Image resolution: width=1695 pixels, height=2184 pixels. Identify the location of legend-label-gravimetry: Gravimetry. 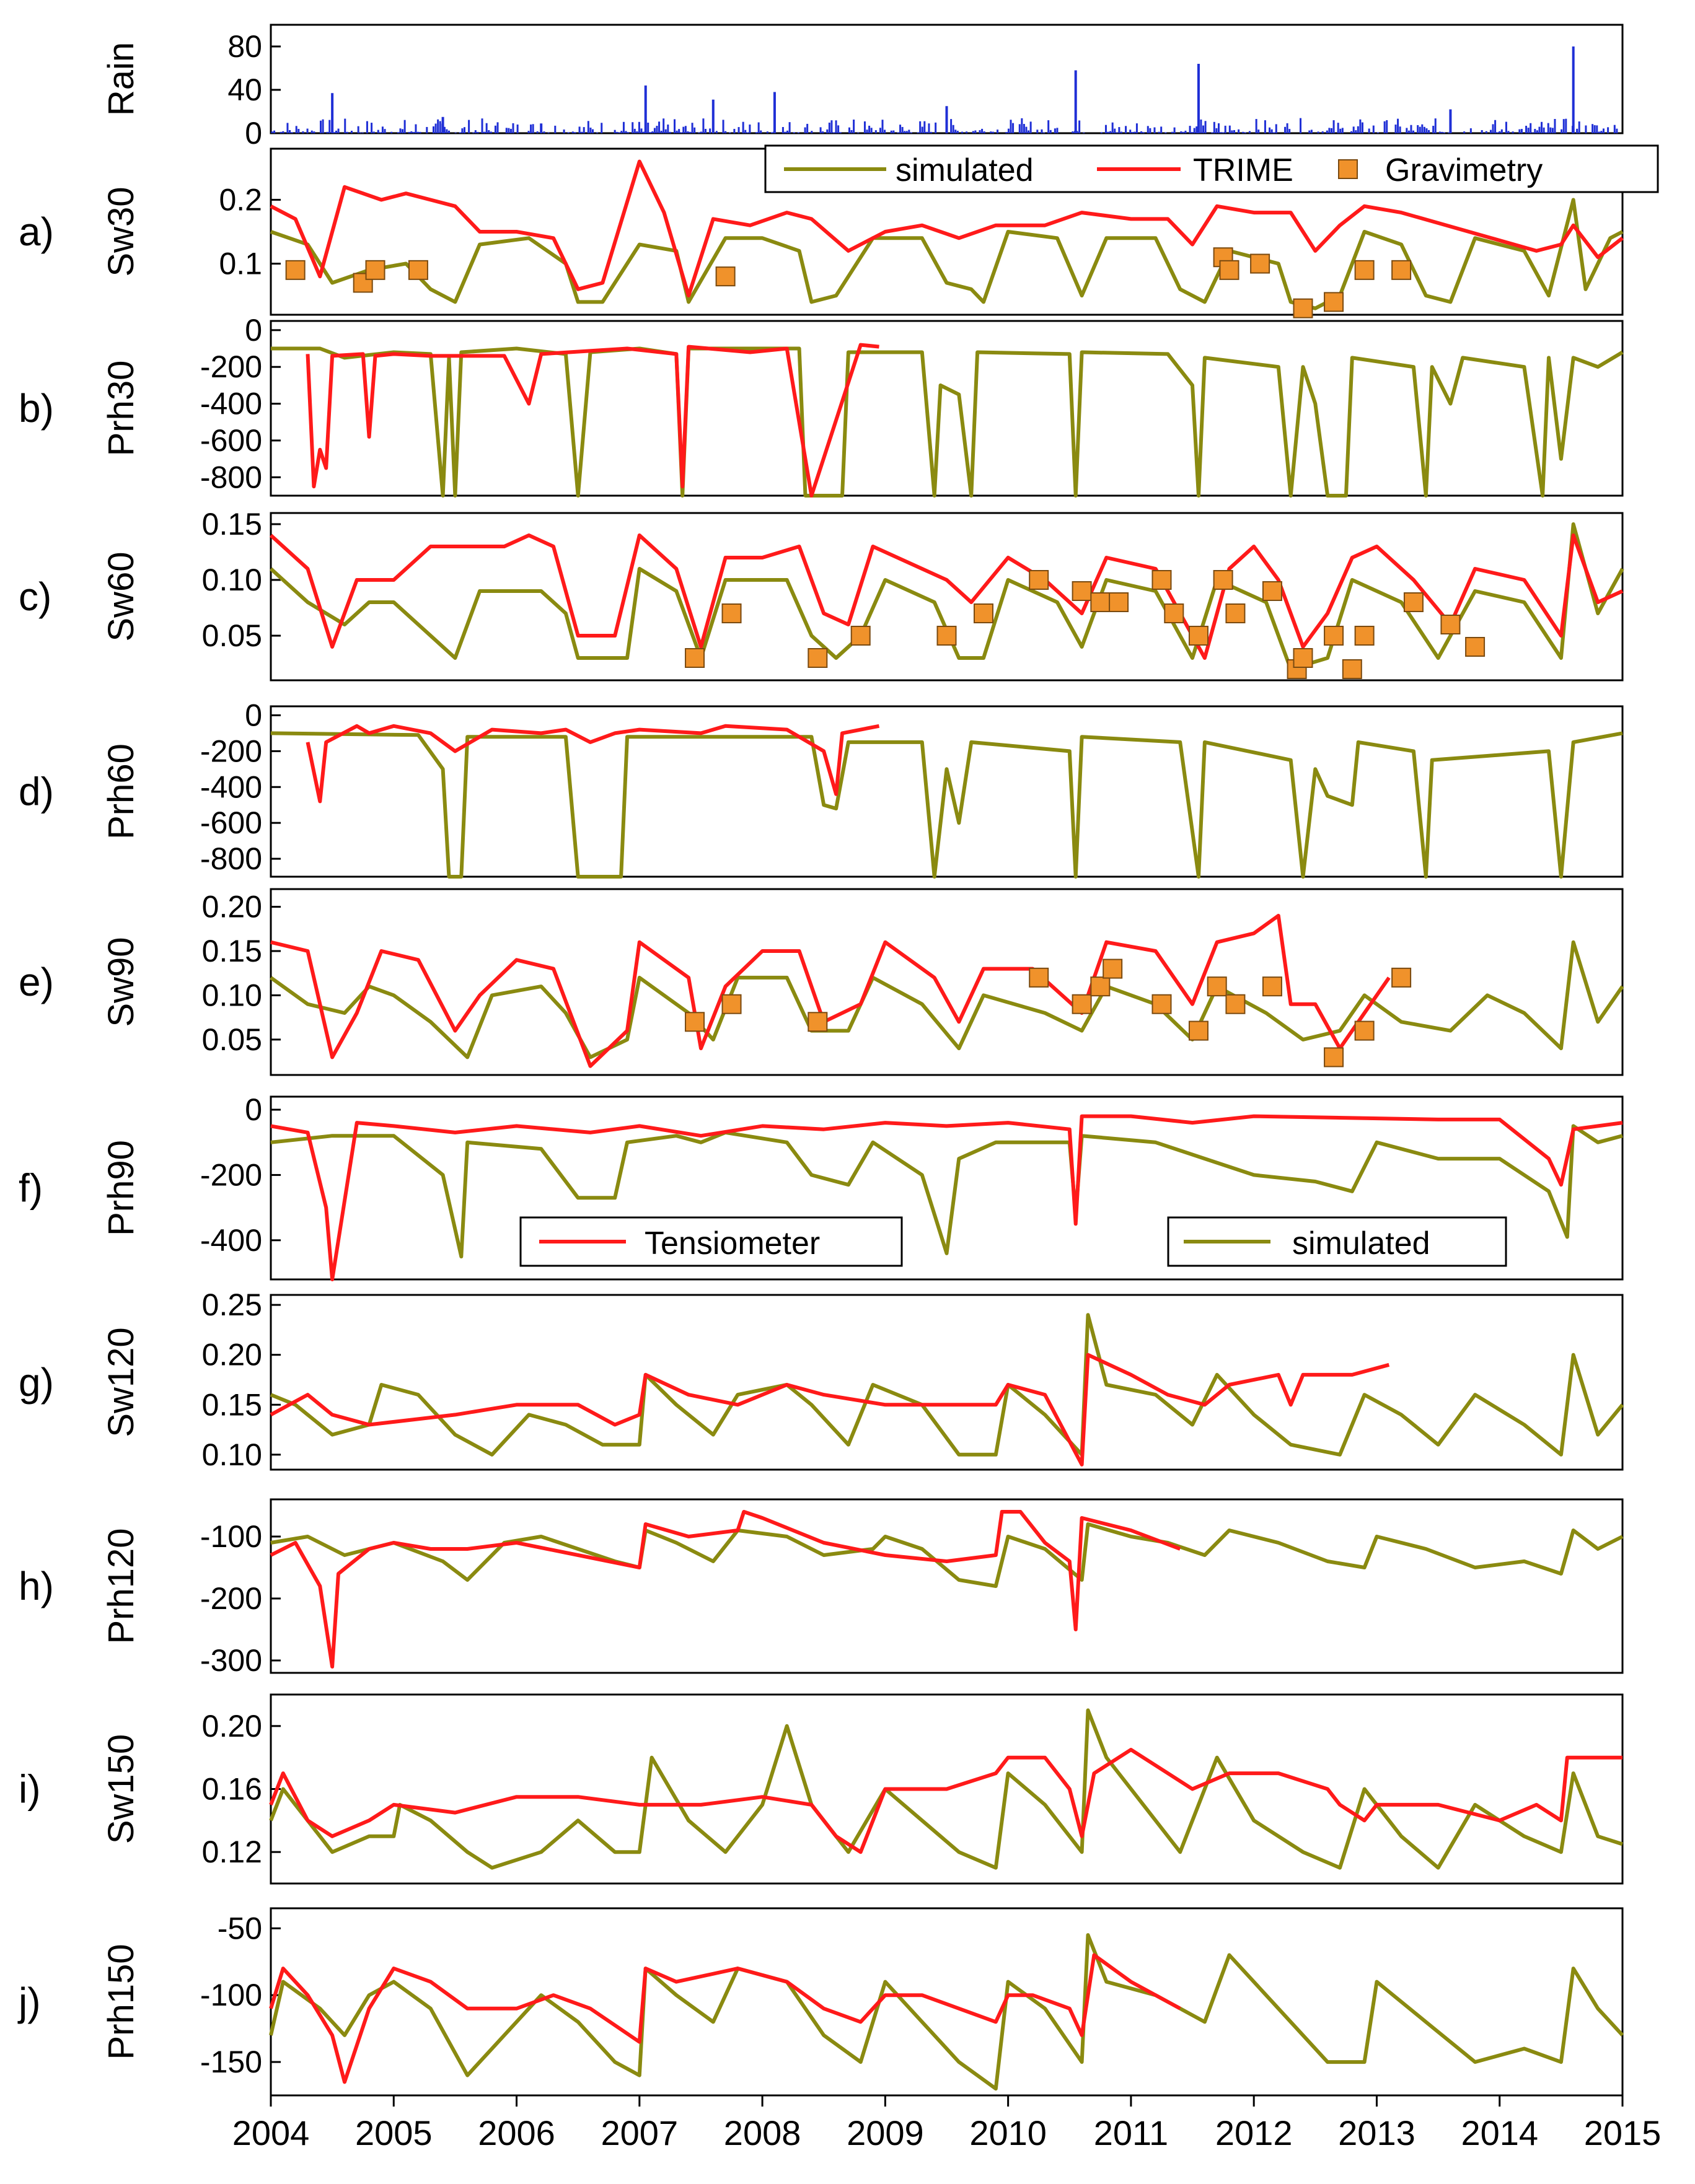
(1464, 170).